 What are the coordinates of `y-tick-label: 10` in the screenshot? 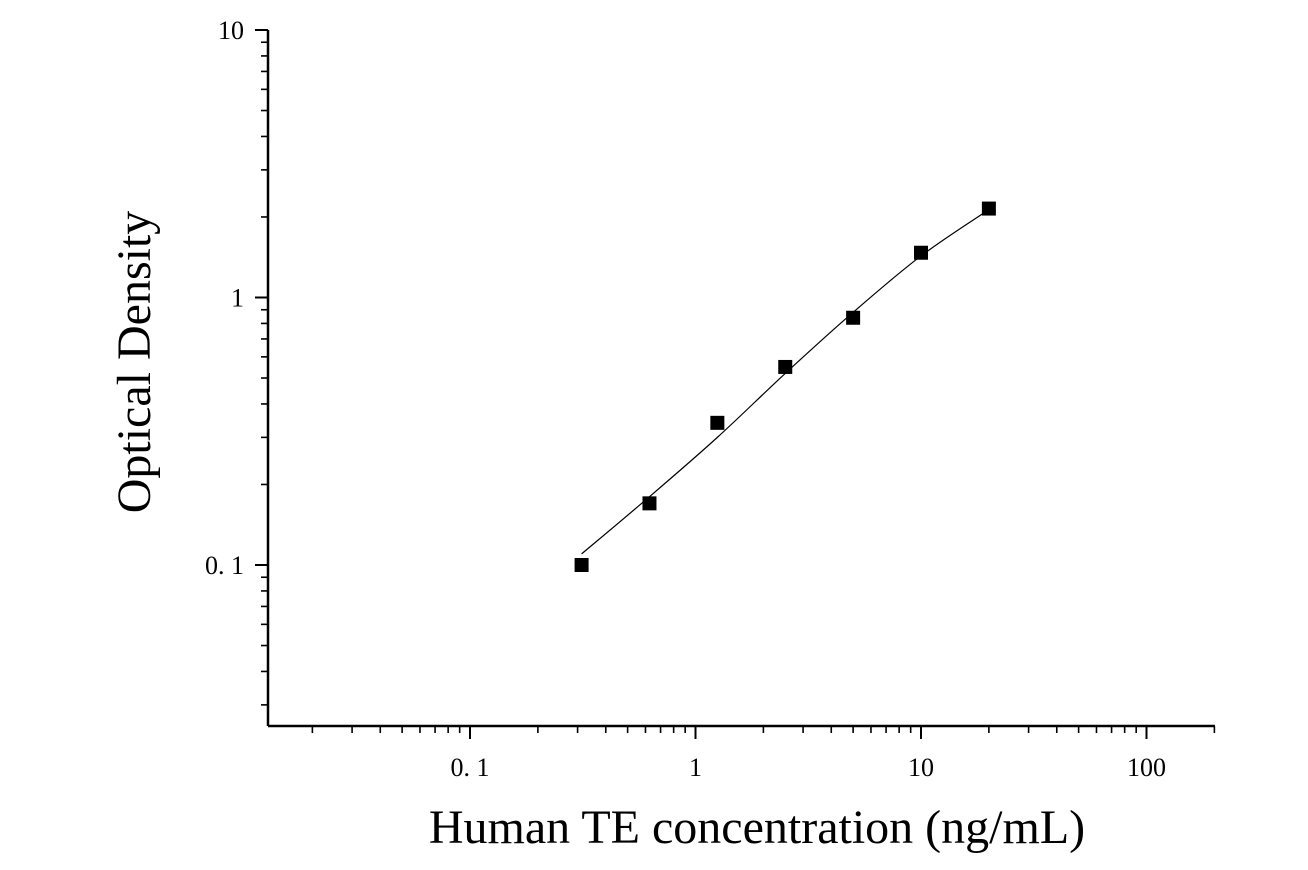 It's located at (231, 30).